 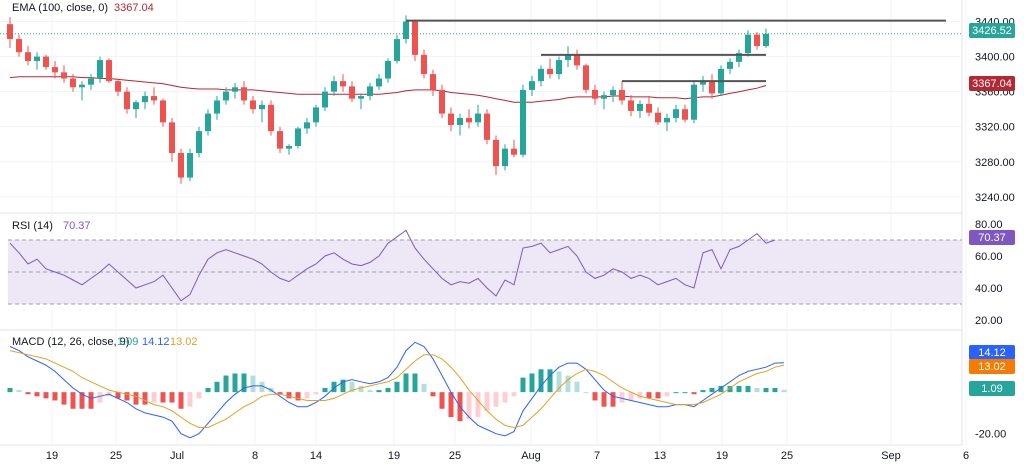 I want to click on rsi-line, so click(x=392, y=265).